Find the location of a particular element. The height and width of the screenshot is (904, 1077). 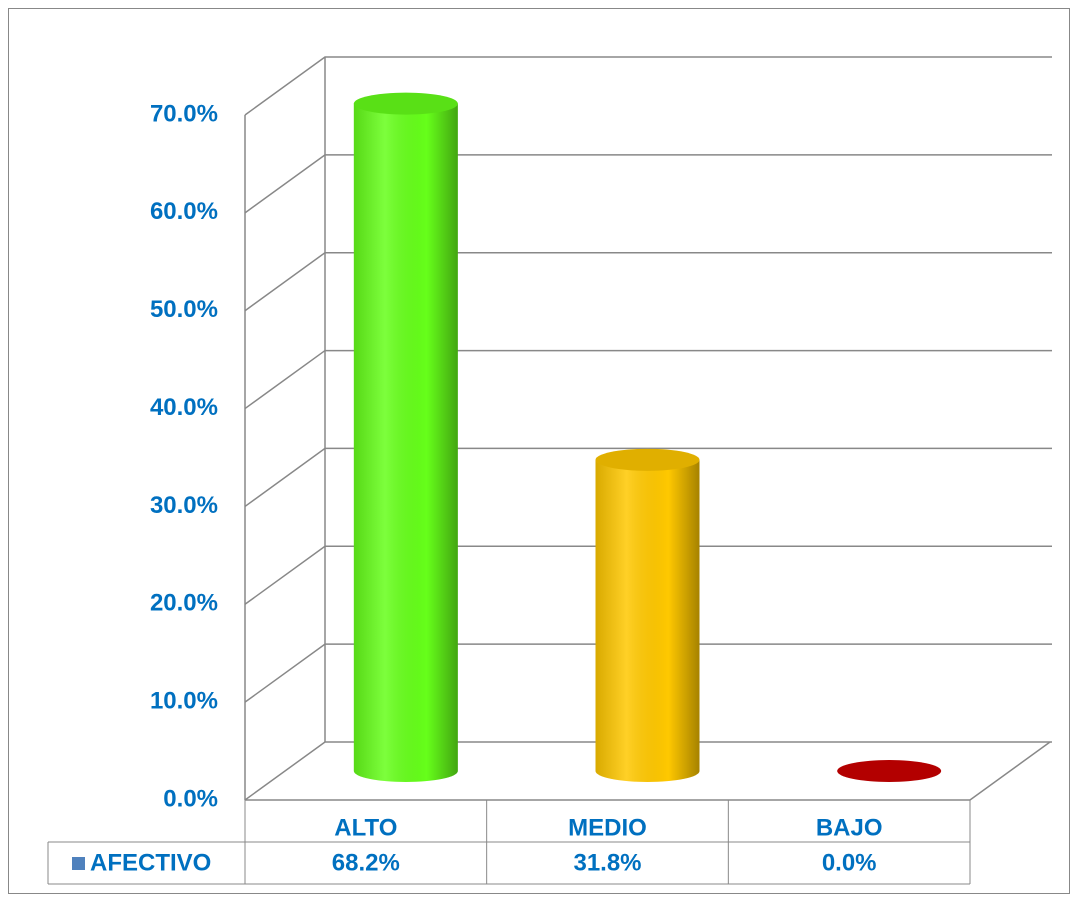

x-tick-label: MEDIO is located at coordinates (607, 827).